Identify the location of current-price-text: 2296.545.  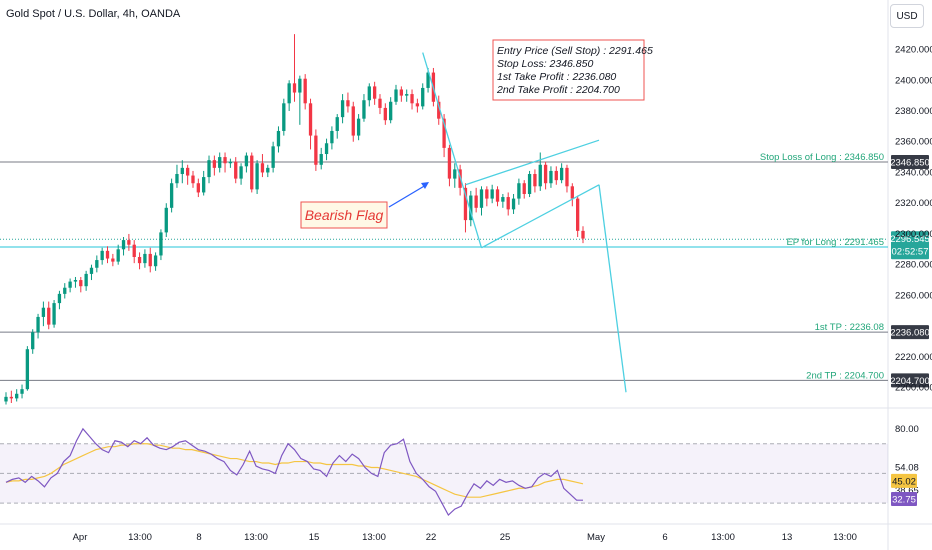
(910, 239).